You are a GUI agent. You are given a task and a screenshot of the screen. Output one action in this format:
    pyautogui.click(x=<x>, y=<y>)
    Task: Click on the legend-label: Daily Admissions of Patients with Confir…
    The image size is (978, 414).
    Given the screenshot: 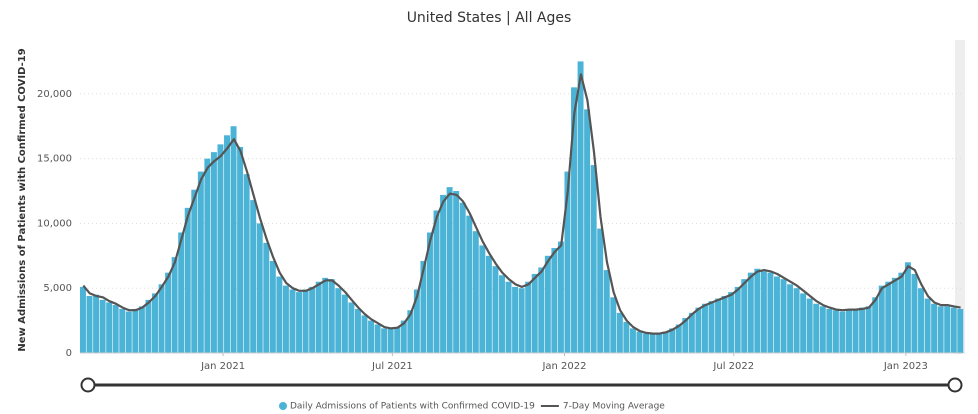 What is the action you would take?
    pyautogui.click(x=412, y=407)
    